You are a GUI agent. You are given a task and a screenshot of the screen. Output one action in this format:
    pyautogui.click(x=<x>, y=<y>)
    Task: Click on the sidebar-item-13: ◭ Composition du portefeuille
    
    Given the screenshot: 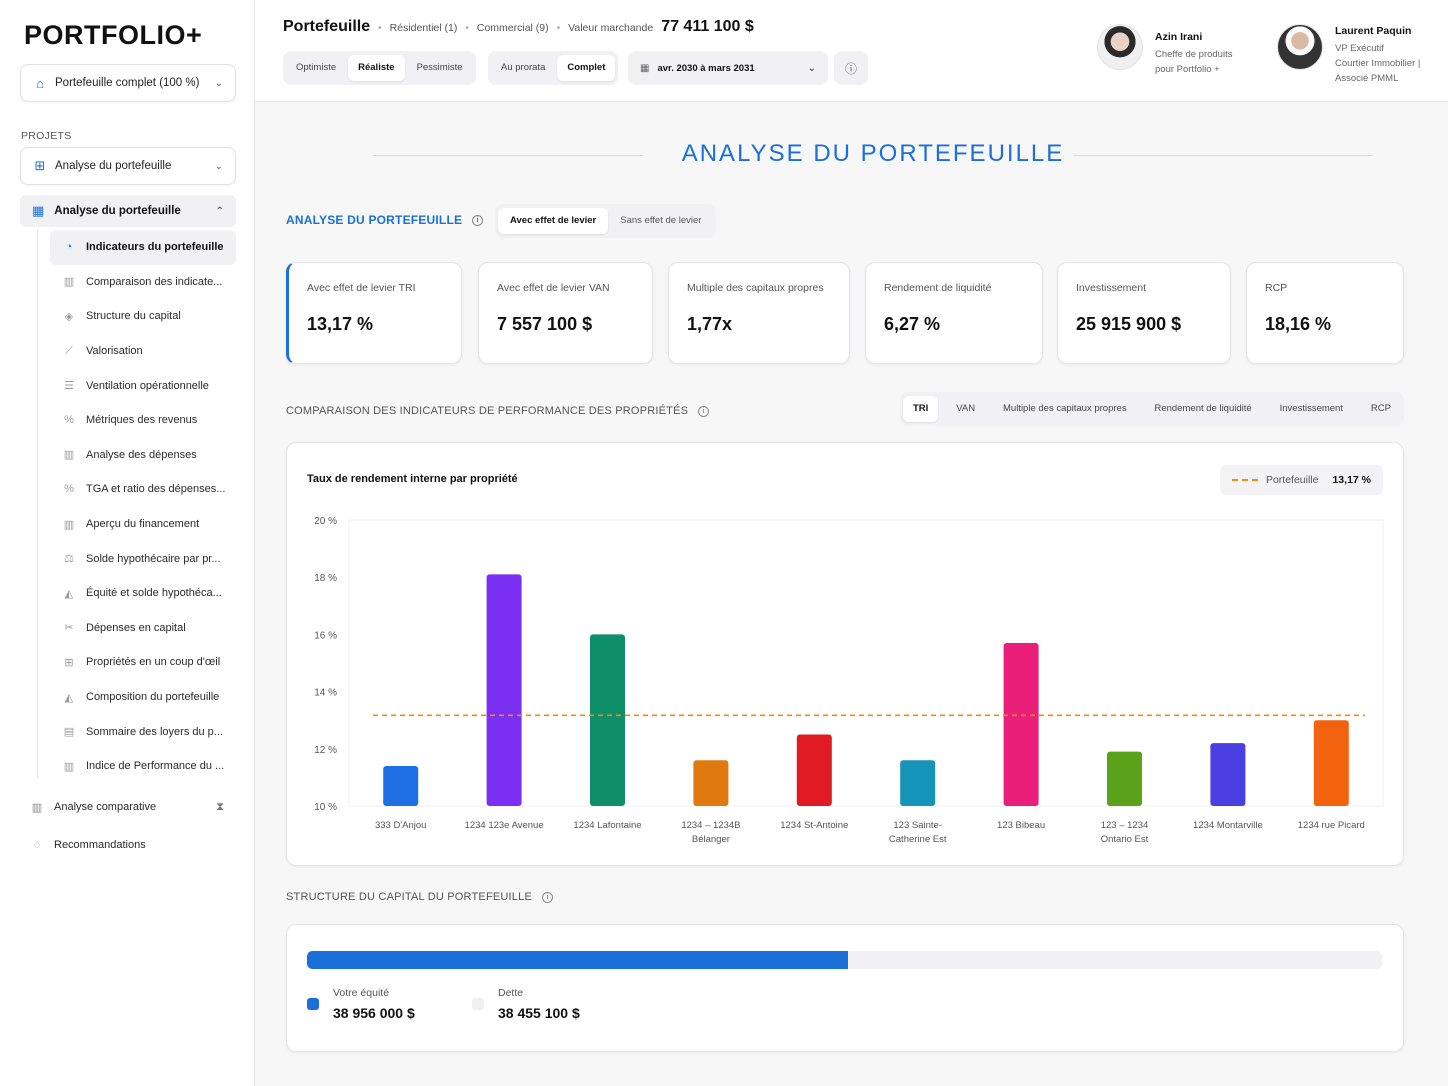 What is the action you would take?
    pyautogui.click(x=143, y=697)
    